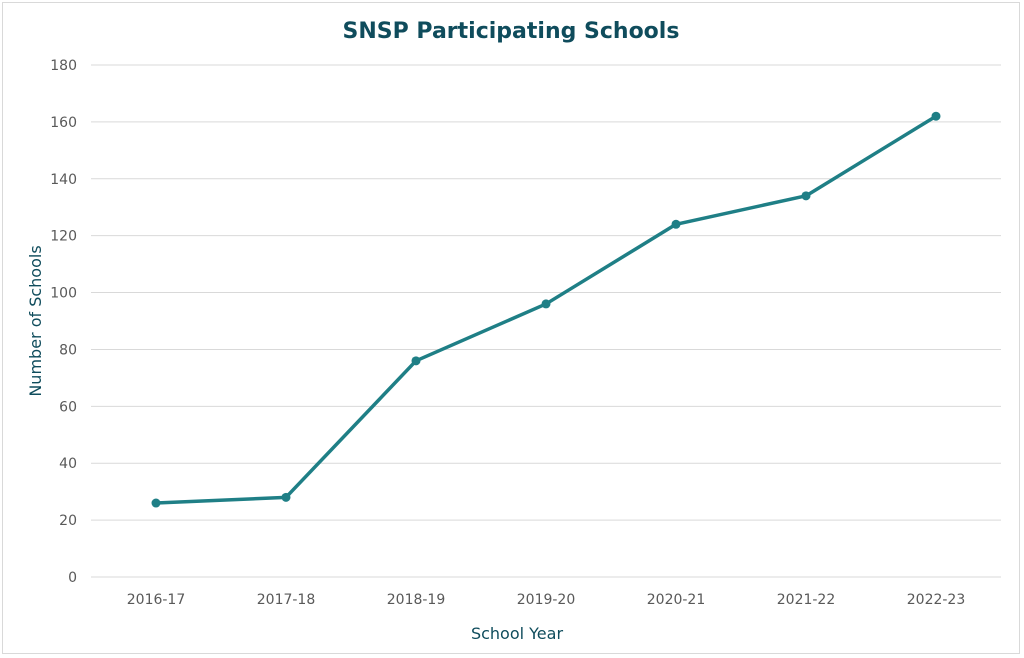 Image resolution: width=1024 pixels, height=658 pixels. What do you see at coordinates (63, 322) in the screenshot?
I see `y-tick-labels: 0 20 40 60 80 100 120 140 160 180` at bounding box center [63, 322].